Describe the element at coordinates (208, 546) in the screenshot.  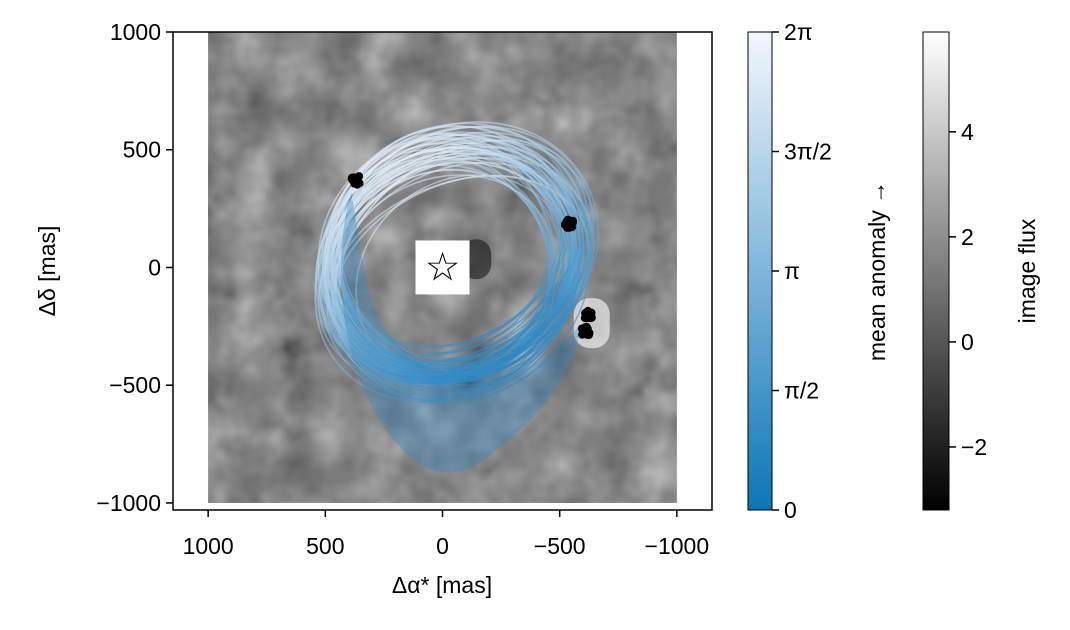
I see `x-tick-label: 1000` at that location.